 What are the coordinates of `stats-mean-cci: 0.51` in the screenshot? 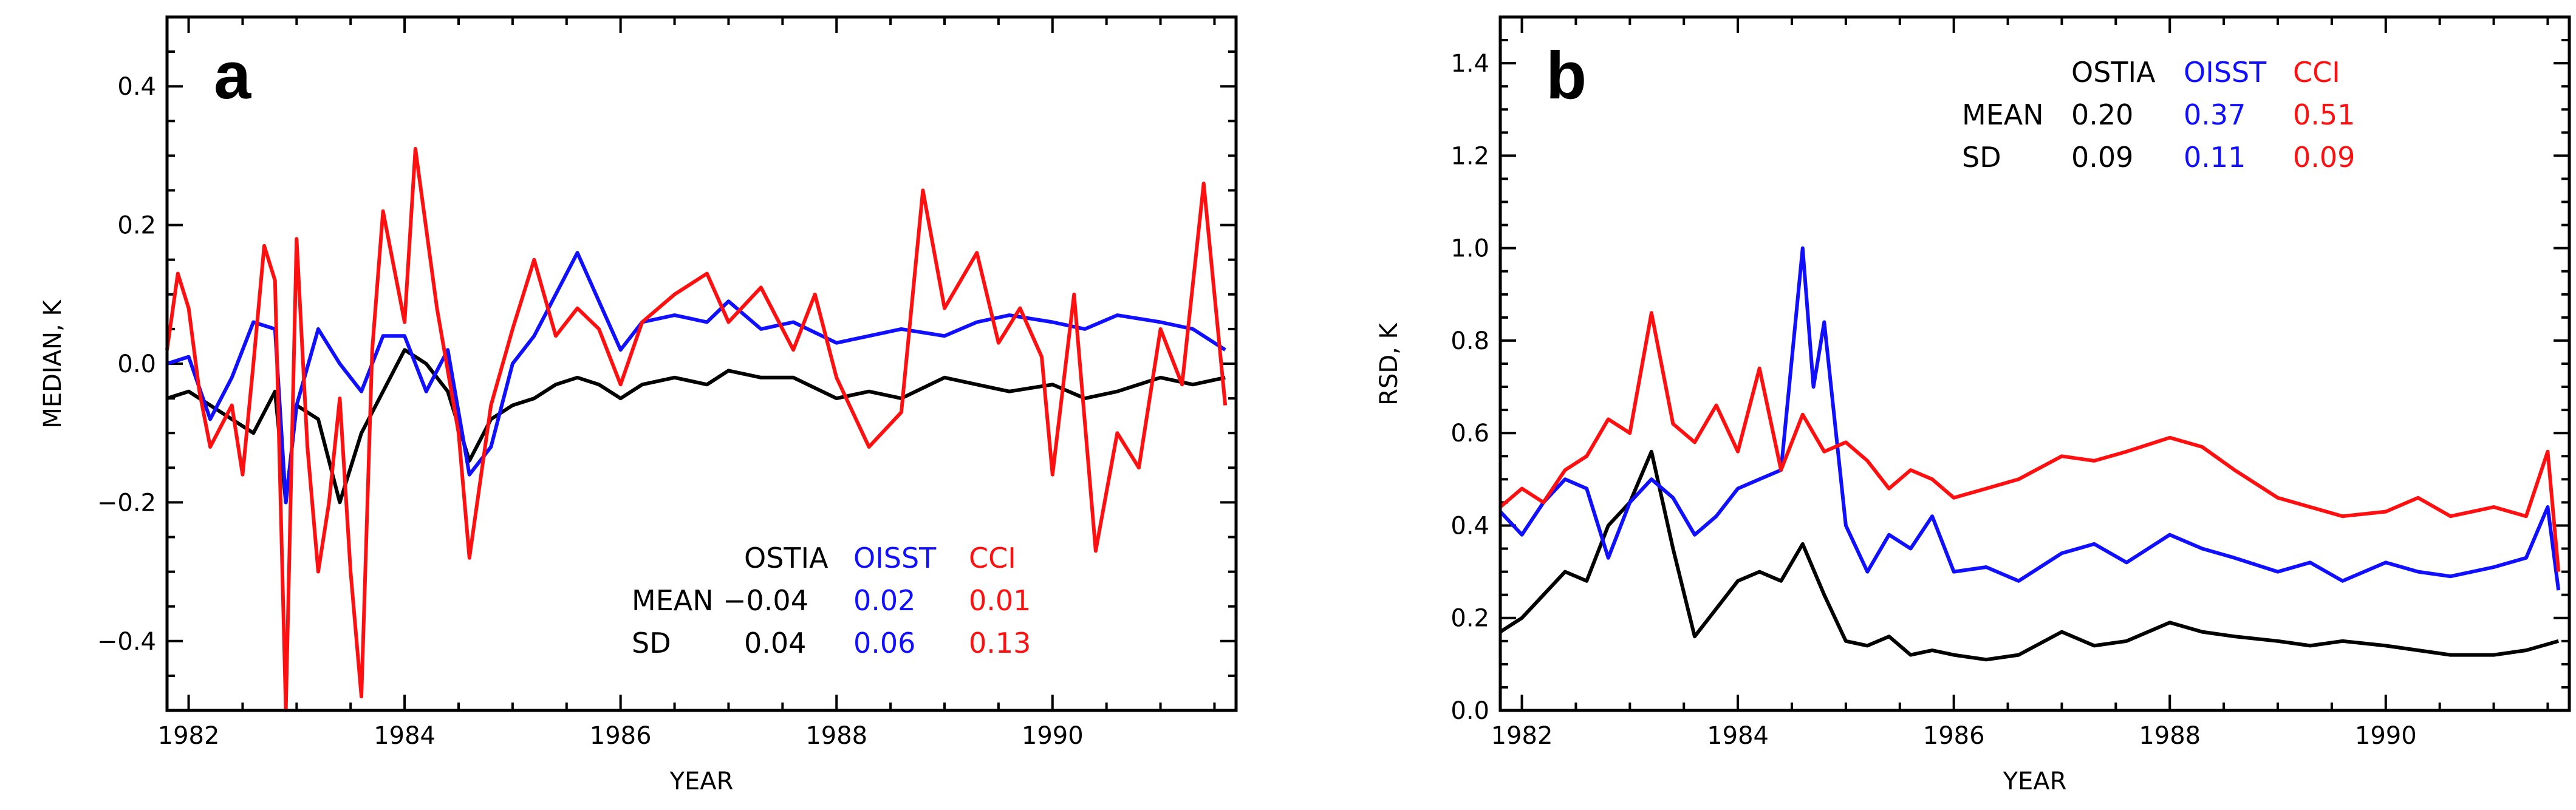 It's located at (2324, 115).